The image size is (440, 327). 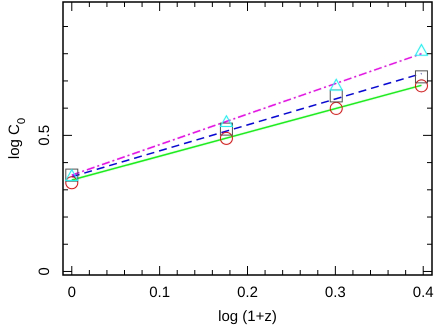 What do you see at coordinates (335, 292) in the screenshot?
I see `x-tick-label: 0.3` at bounding box center [335, 292].